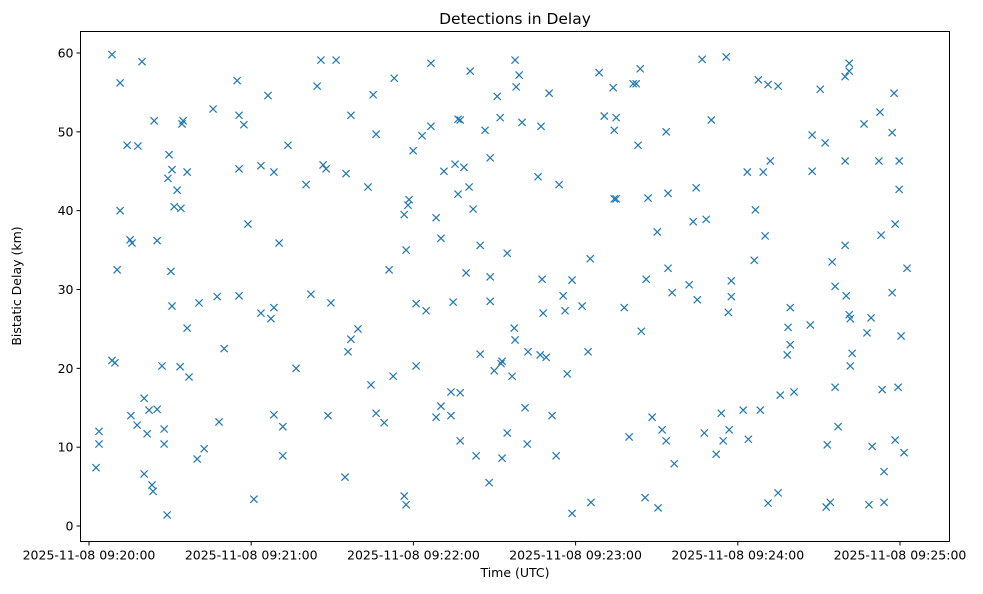  What do you see at coordinates (515, 19) in the screenshot?
I see `chart-title: Detections in Delay` at bounding box center [515, 19].